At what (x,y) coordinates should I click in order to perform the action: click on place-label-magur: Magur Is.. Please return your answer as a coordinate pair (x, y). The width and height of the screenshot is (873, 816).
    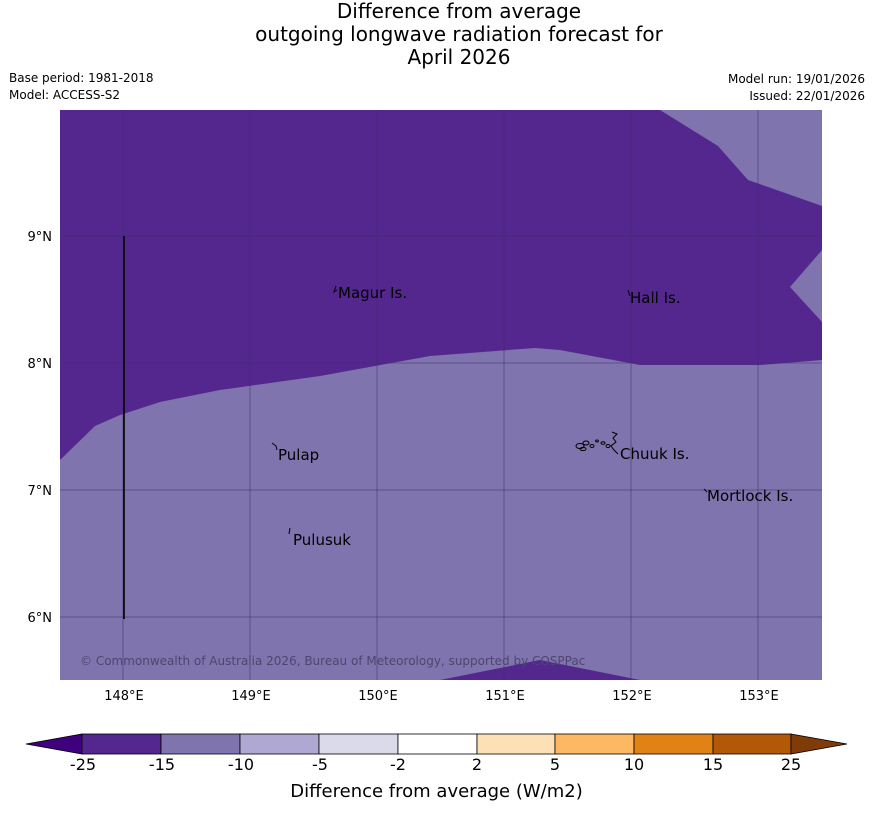
    Looking at the image, I should click on (372, 293).